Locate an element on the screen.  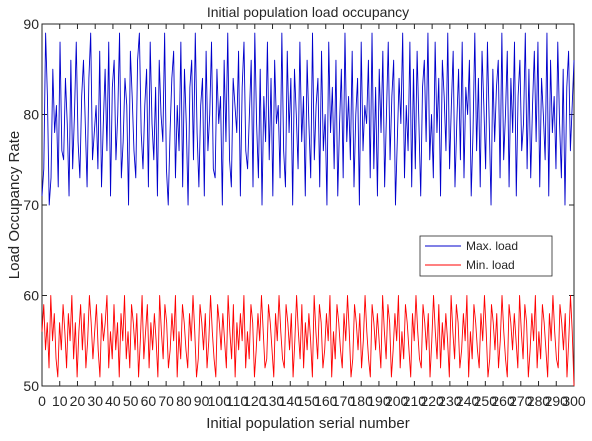
x-tick-label: 30 is located at coordinates (95, 401).